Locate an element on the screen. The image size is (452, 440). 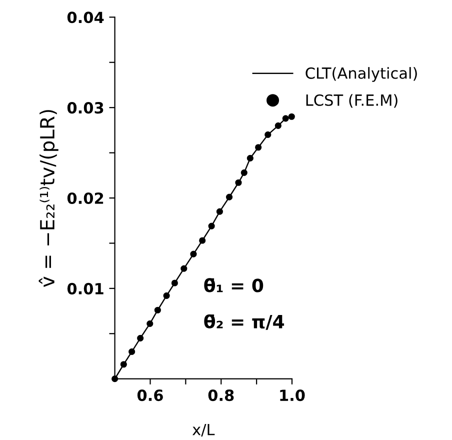
x-tick-label: 0.6 is located at coordinates (150, 396).